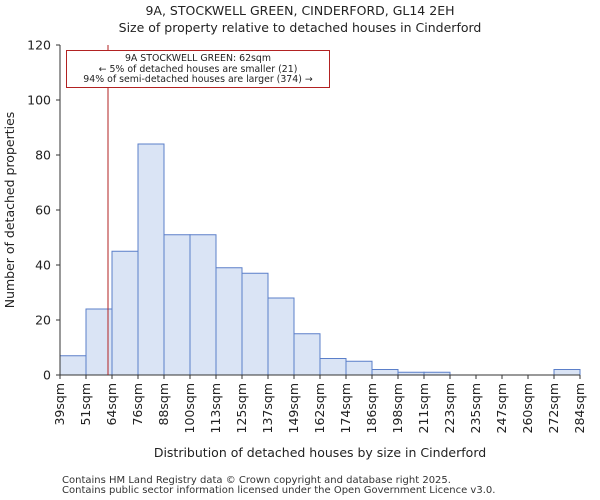 The width and height of the screenshot is (600, 500). Describe the element at coordinates (137, 404) in the screenshot. I see `x-tick-label-76sqm: 76sqm` at that location.